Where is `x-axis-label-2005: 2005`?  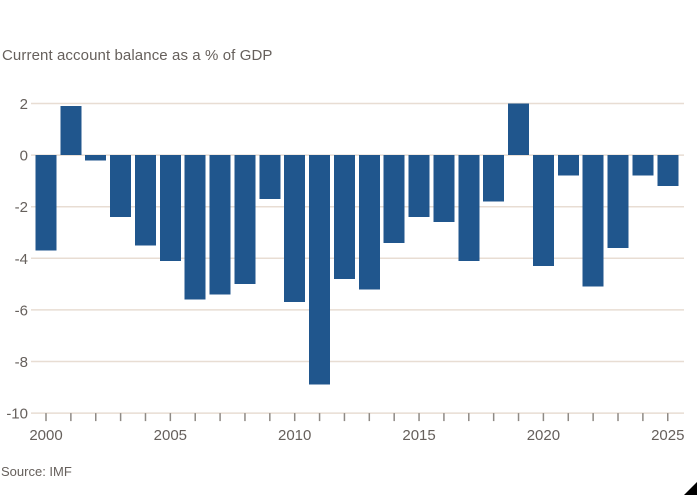
x-axis-label-2005: 2005 is located at coordinates (170, 435).